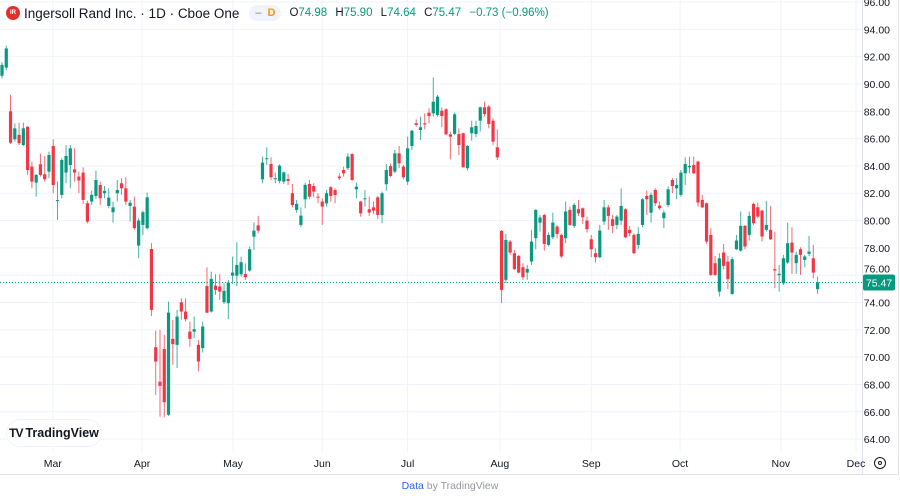  I want to click on price-axis-label: 64.00, so click(877, 440).